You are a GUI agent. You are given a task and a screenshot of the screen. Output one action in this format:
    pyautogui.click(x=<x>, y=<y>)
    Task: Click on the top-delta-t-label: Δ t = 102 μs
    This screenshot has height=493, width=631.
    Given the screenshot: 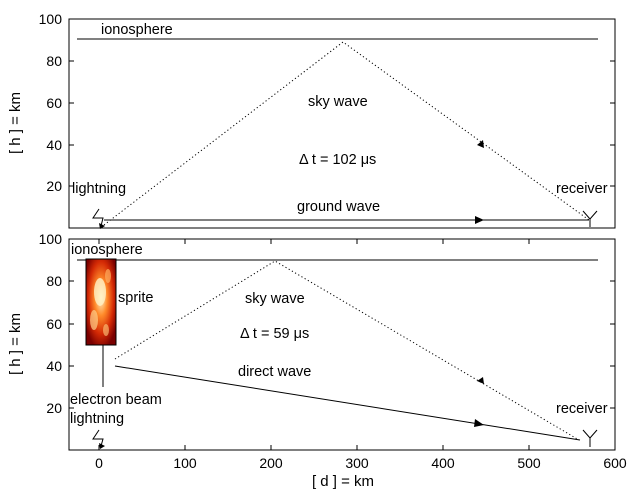 What is the action you would take?
    pyautogui.click(x=337, y=160)
    